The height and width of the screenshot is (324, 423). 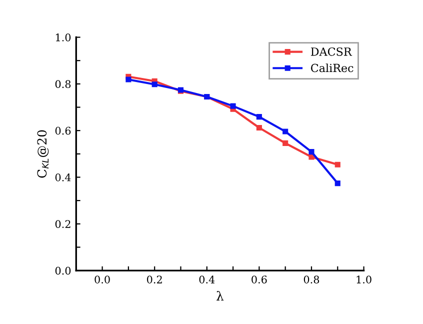 What do you see at coordinates (63, 130) in the screenshot?
I see `y-tick-label: 0.6` at bounding box center [63, 130].